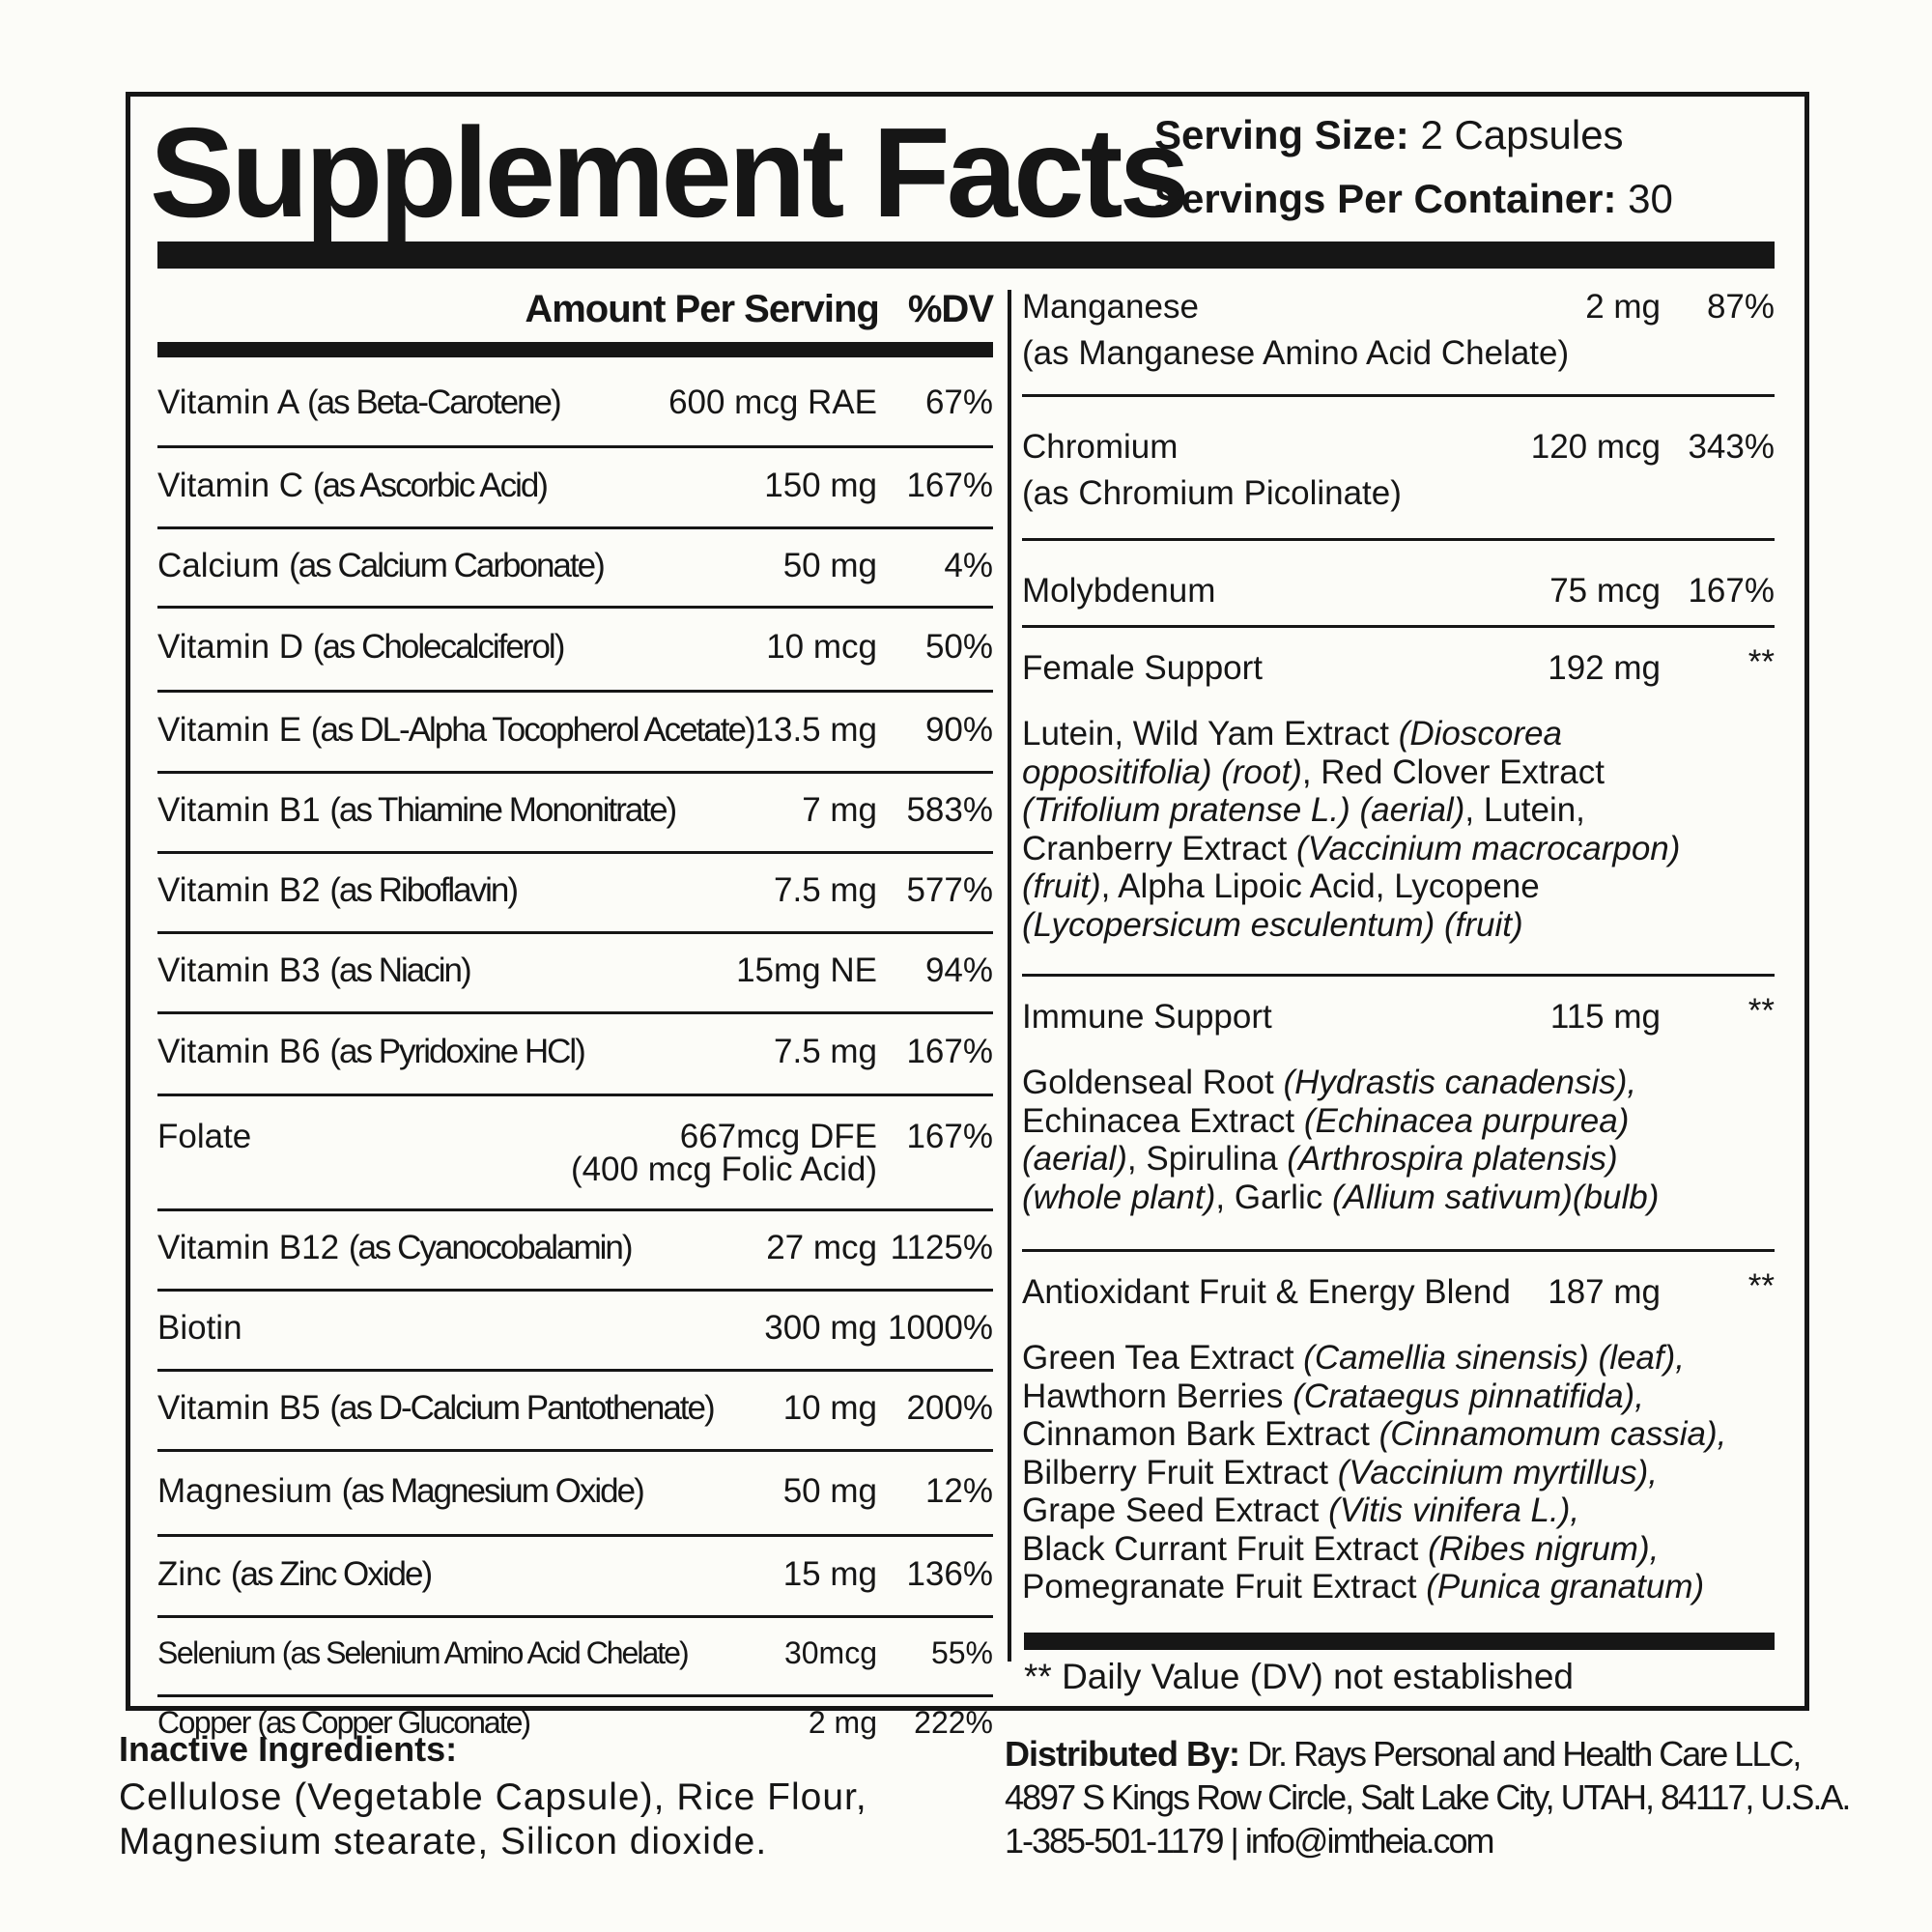 This screenshot has width=1932, height=1932. What do you see at coordinates (1524, 1754) in the screenshot?
I see `distributor-name: Dr. Rays Personal and Health Care LLC,` at bounding box center [1524, 1754].